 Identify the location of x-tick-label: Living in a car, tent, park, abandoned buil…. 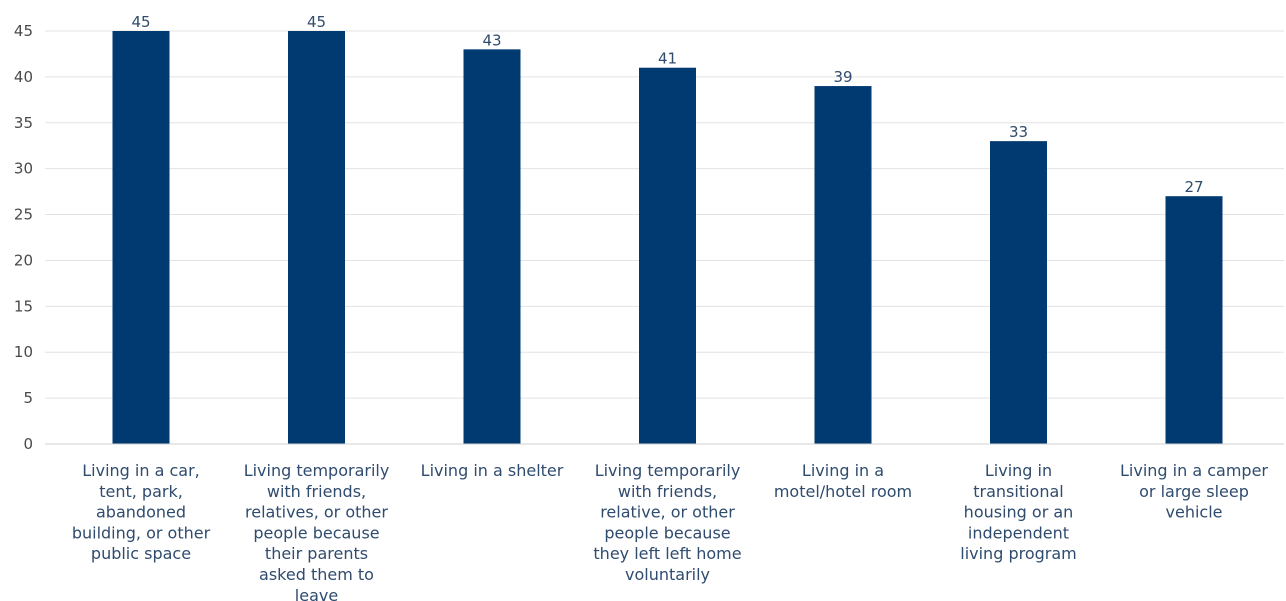
(141, 512).